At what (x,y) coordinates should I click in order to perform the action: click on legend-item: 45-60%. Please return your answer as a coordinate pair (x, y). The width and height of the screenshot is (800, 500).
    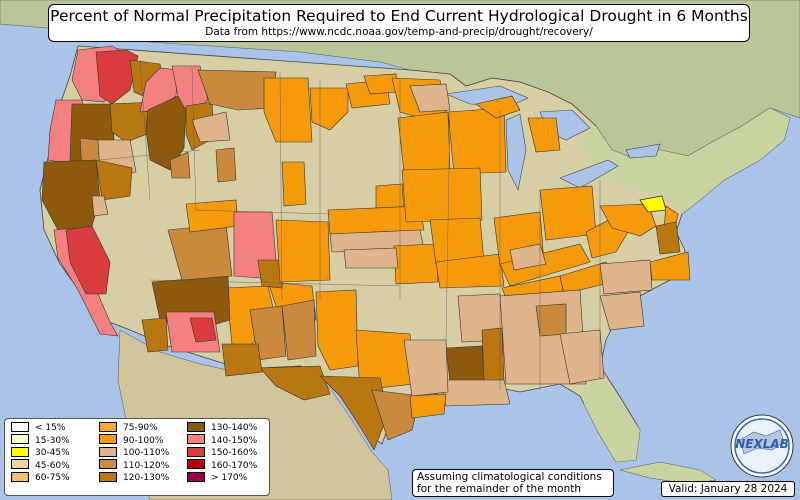
    Looking at the image, I should click on (40, 466).